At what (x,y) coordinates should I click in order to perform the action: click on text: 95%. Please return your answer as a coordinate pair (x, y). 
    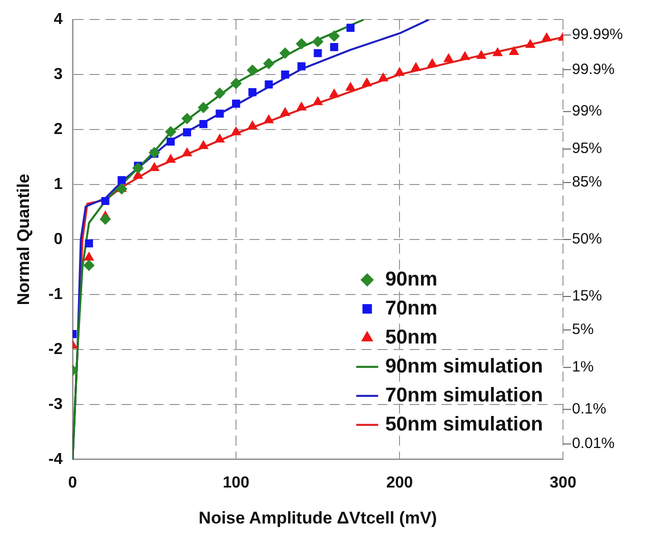
    Looking at the image, I should click on (587, 149).